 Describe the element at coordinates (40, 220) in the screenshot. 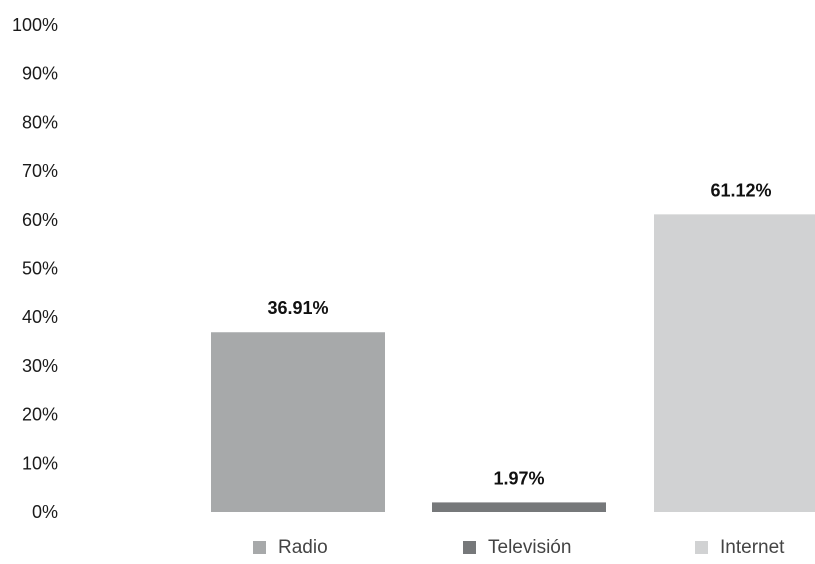

I see `y-tick-label: 60%` at that location.